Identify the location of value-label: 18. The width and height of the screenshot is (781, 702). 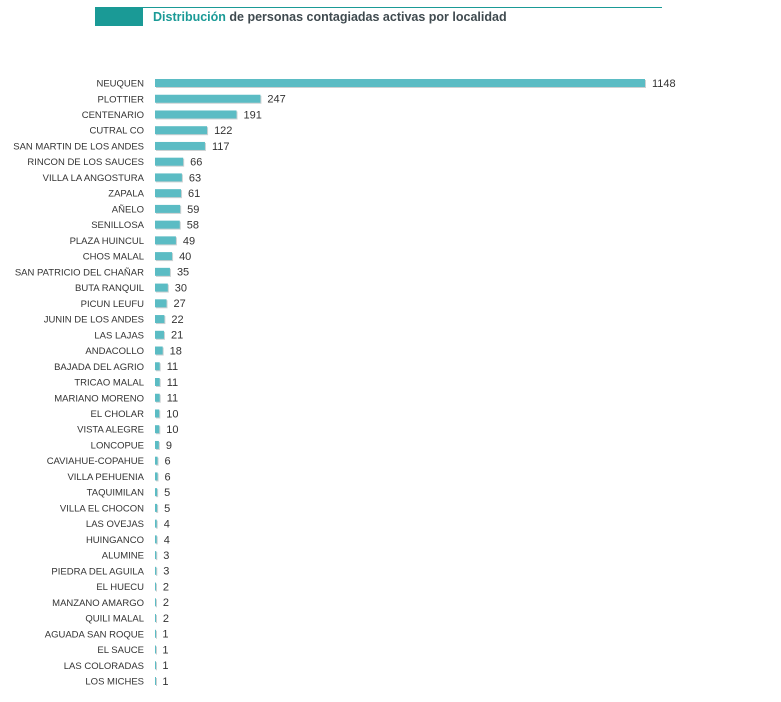
(176, 351).